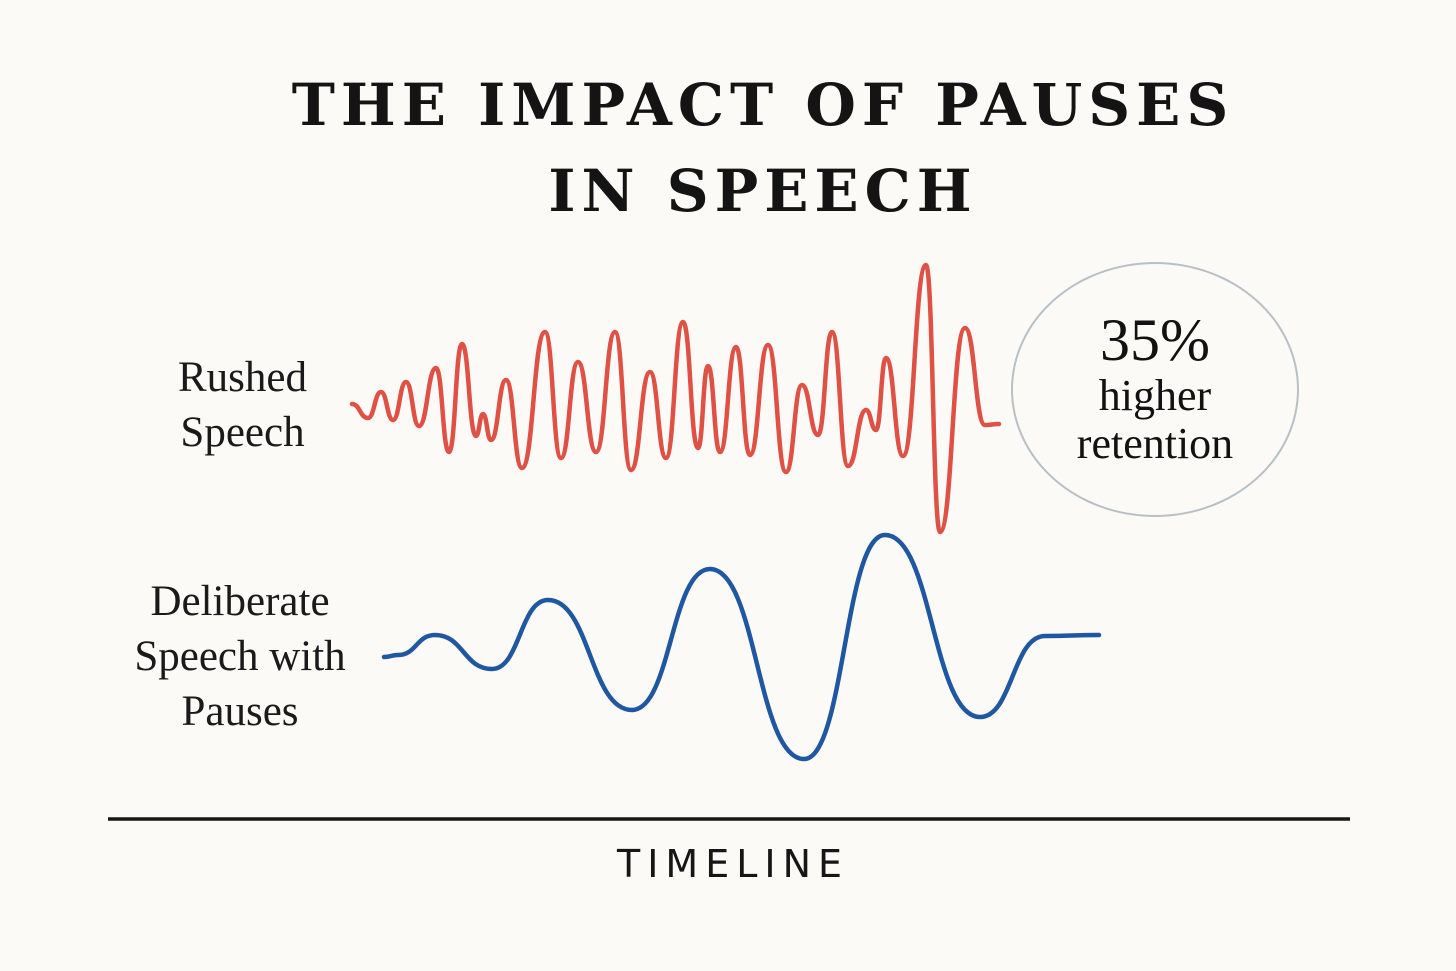 This screenshot has height=971, width=1456. Describe the element at coordinates (741, 647) in the screenshot. I see `deliberate-speech-waveform` at that location.